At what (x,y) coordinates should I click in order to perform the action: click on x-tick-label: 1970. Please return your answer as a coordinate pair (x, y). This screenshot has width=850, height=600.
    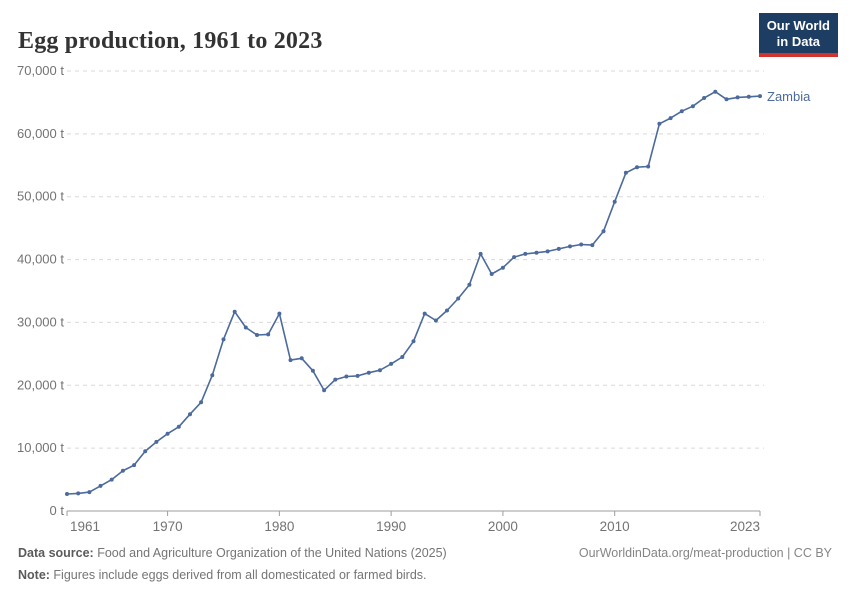
    Looking at the image, I should click on (168, 526).